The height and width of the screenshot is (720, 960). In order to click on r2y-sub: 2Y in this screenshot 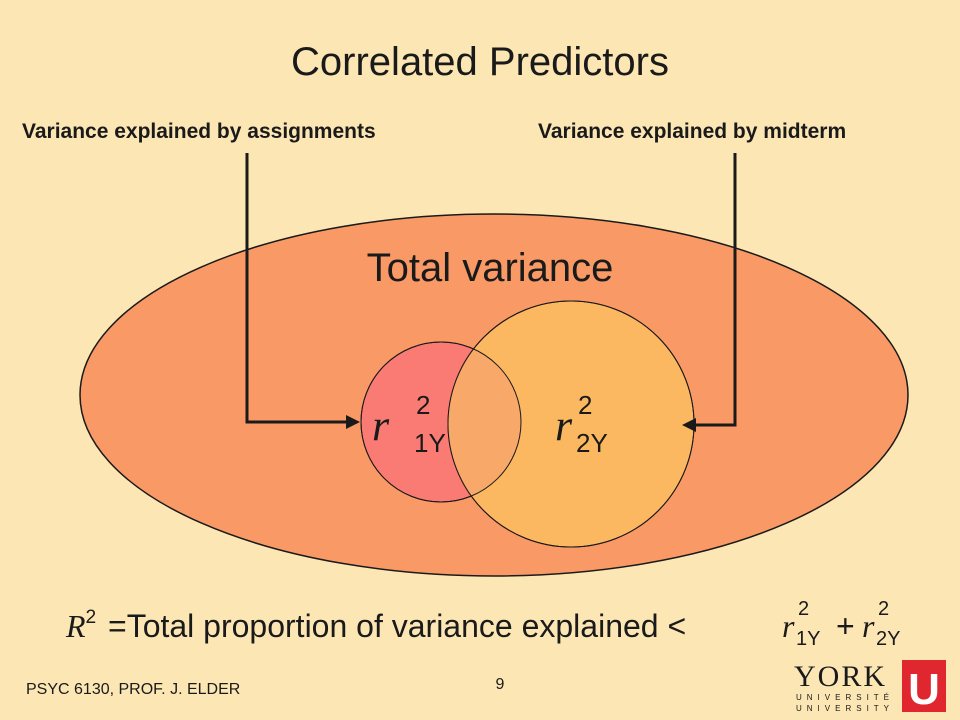, I will do `click(592, 443)`.